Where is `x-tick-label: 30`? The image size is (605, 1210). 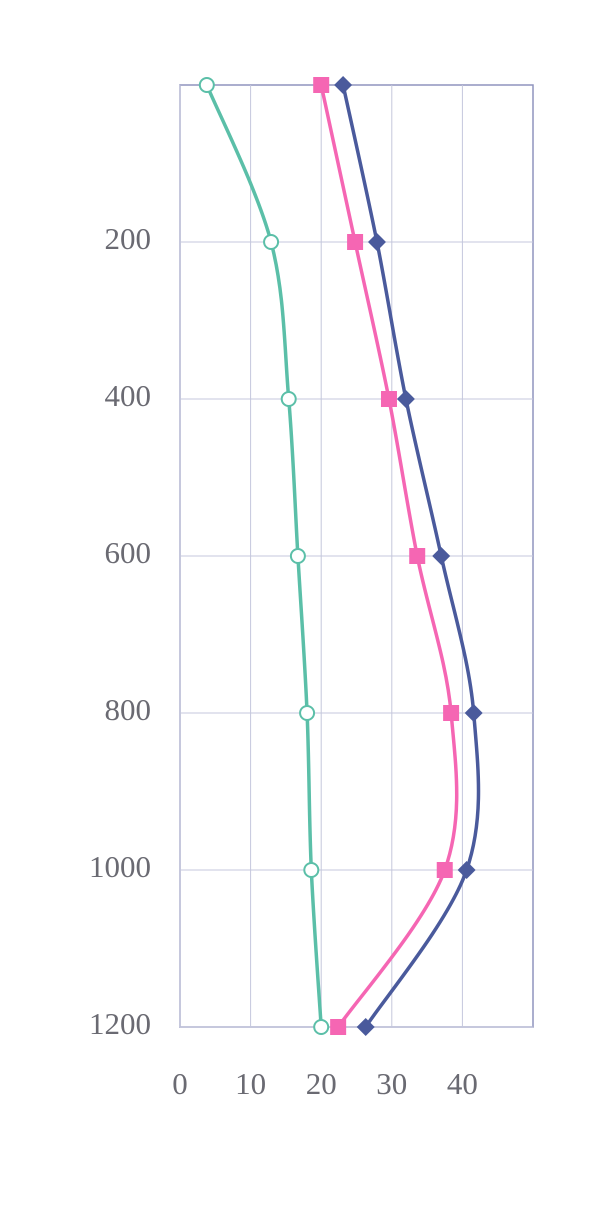 x-tick-label: 30 is located at coordinates (391, 1083).